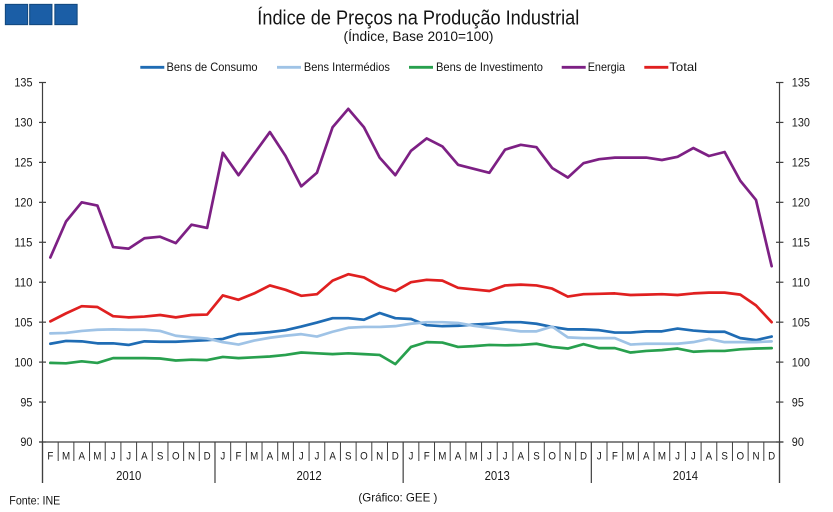 This screenshot has height=512, width=833. I want to click on svg-text: 2013, so click(497, 476).